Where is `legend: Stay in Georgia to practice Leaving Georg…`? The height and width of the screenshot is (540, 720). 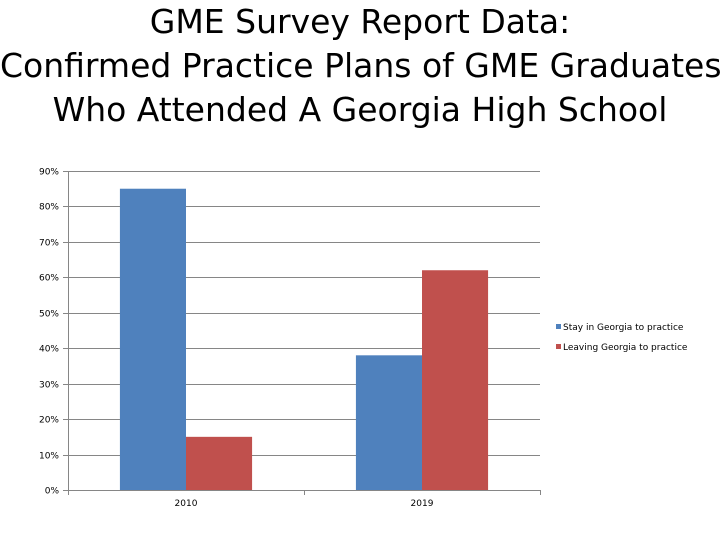
legend: Stay in Georgia to practice Leaving Georg… is located at coordinates (622, 338).